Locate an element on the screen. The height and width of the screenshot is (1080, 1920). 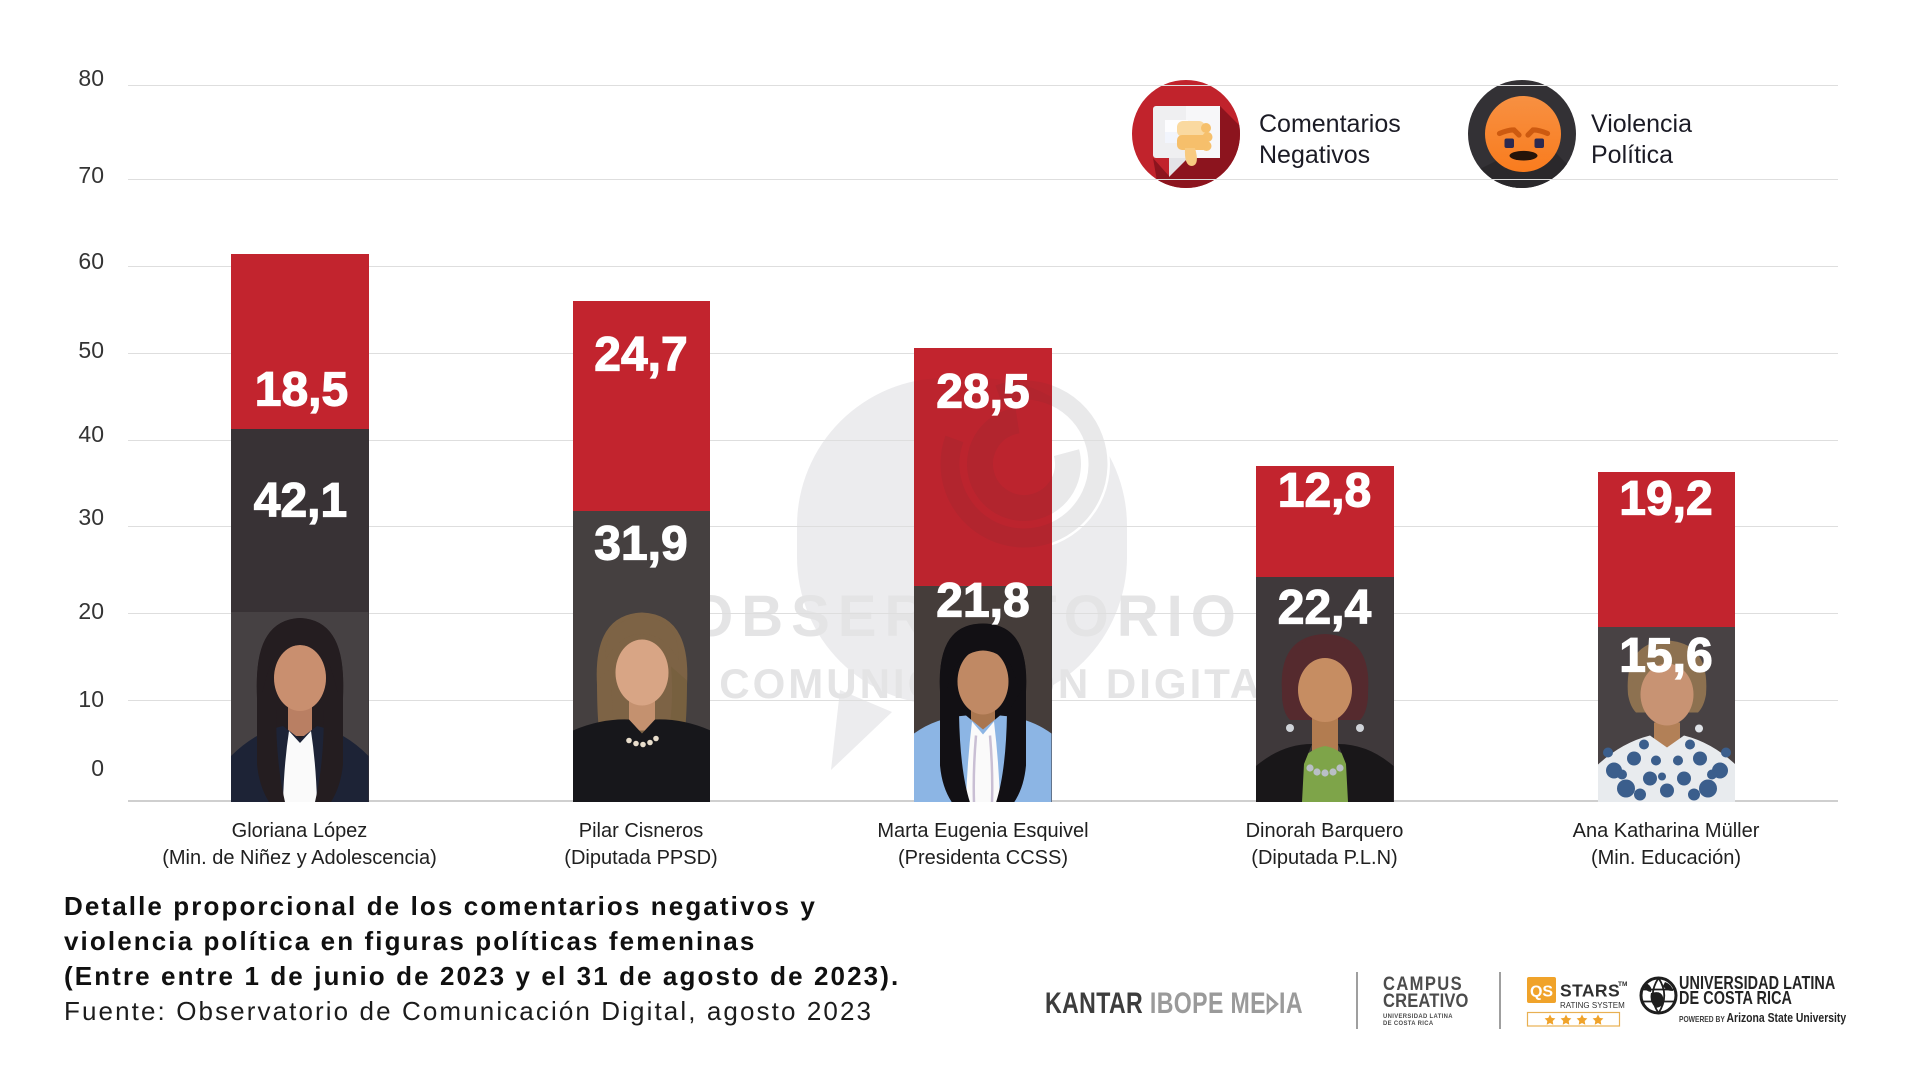
svg-text: RATING SYSTEM is located at coordinates (1592, 1005).